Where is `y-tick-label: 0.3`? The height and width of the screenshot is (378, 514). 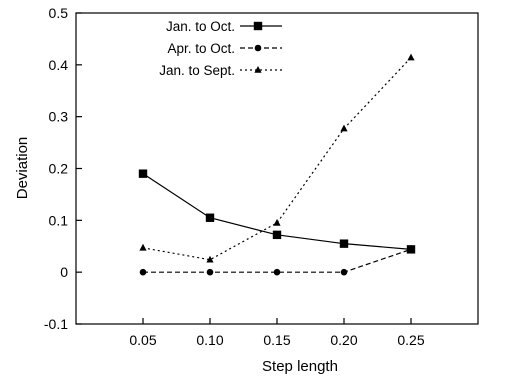
y-tick-label: 0.3 is located at coordinates (59, 117).